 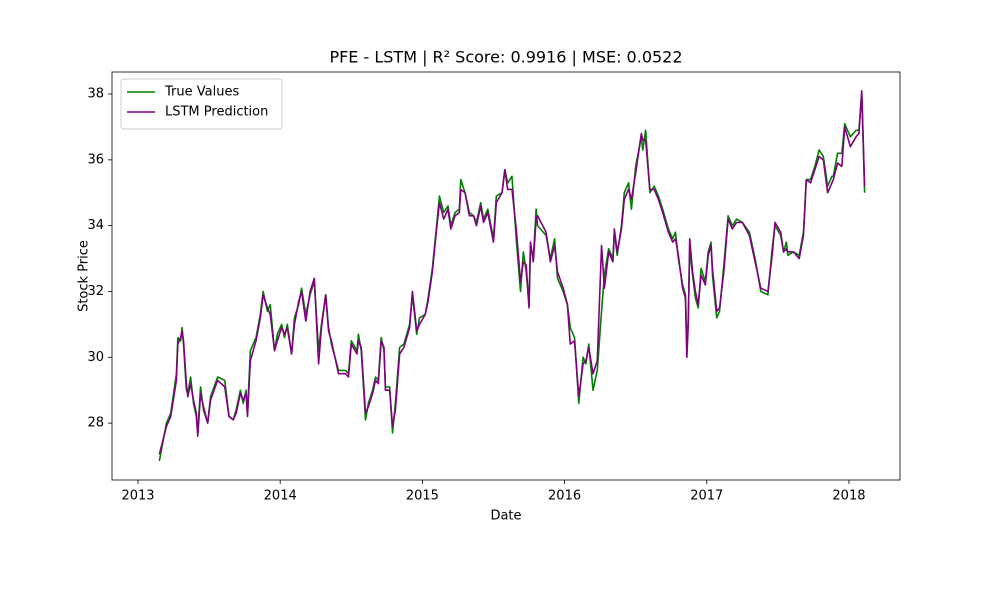 What do you see at coordinates (564, 496) in the screenshot?
I see `x-tick-label: 2016` at bounding box center [564, 496].